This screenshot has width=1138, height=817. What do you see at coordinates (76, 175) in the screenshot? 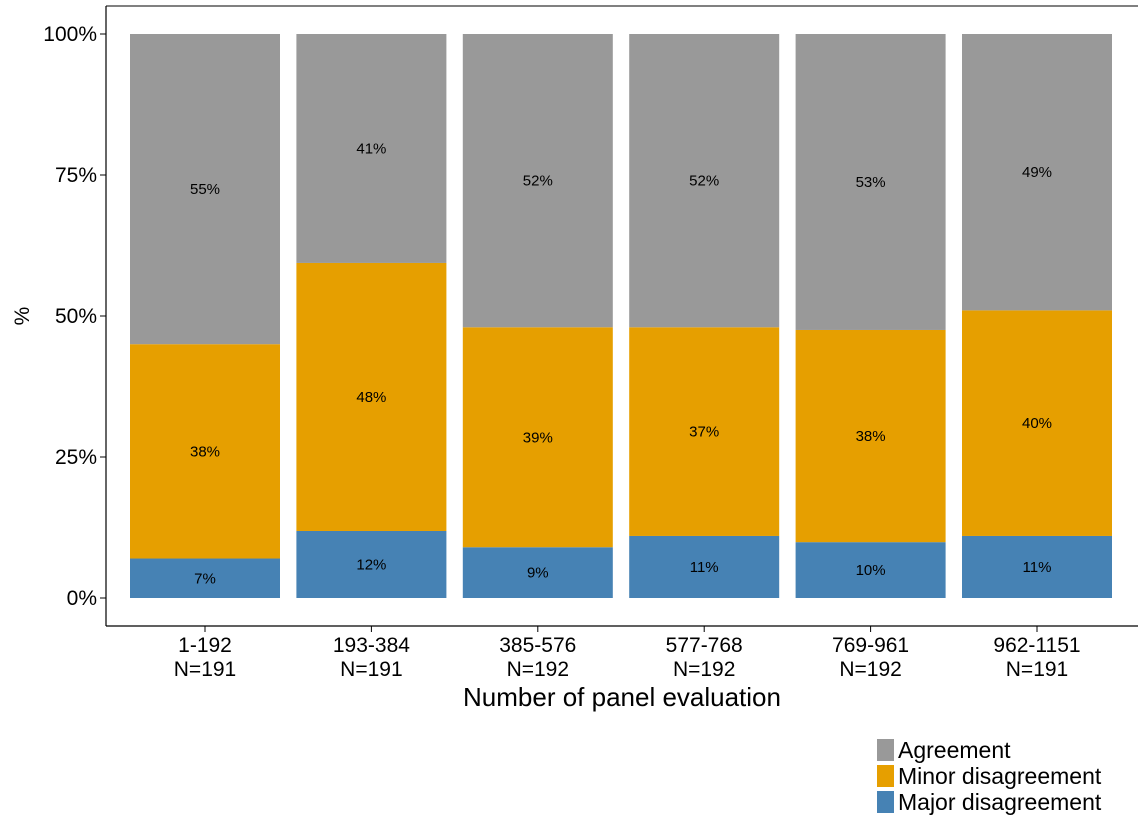
I see `y-tick-label-75: 75%` at bounding box center [76, 175].